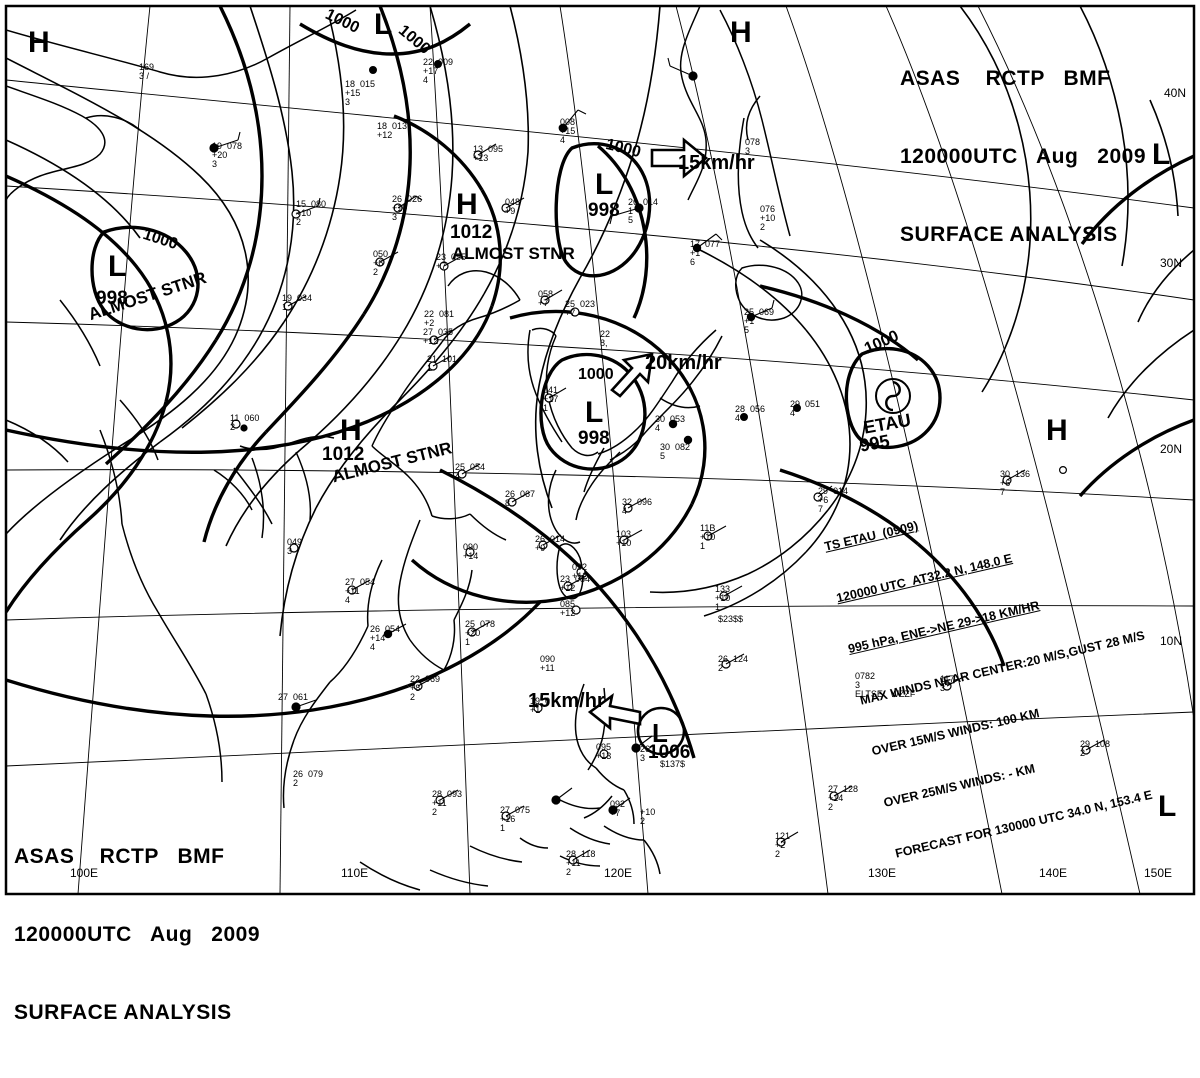  What do you see at coordinates (843, 798) in the screenshot?
I see `station-plot: 27 128 +14 2` at bounding box center [843, 798].